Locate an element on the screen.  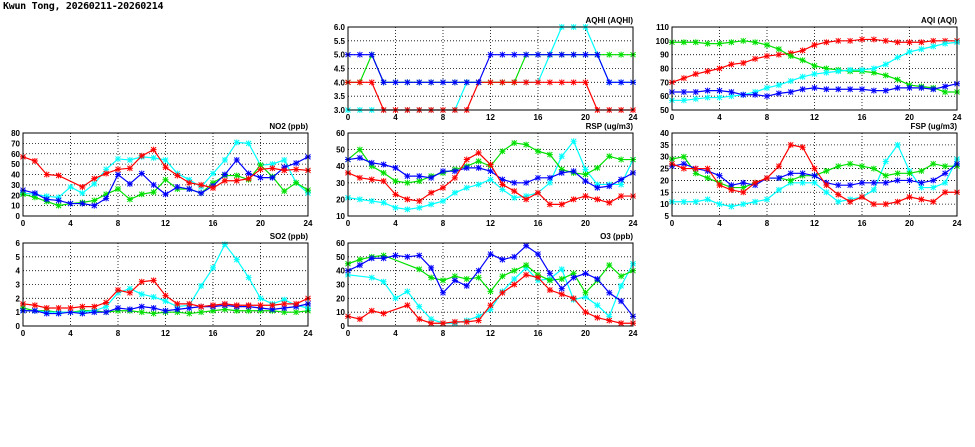
y-tick-label: 3.0 is located at coordinates (340, 110).